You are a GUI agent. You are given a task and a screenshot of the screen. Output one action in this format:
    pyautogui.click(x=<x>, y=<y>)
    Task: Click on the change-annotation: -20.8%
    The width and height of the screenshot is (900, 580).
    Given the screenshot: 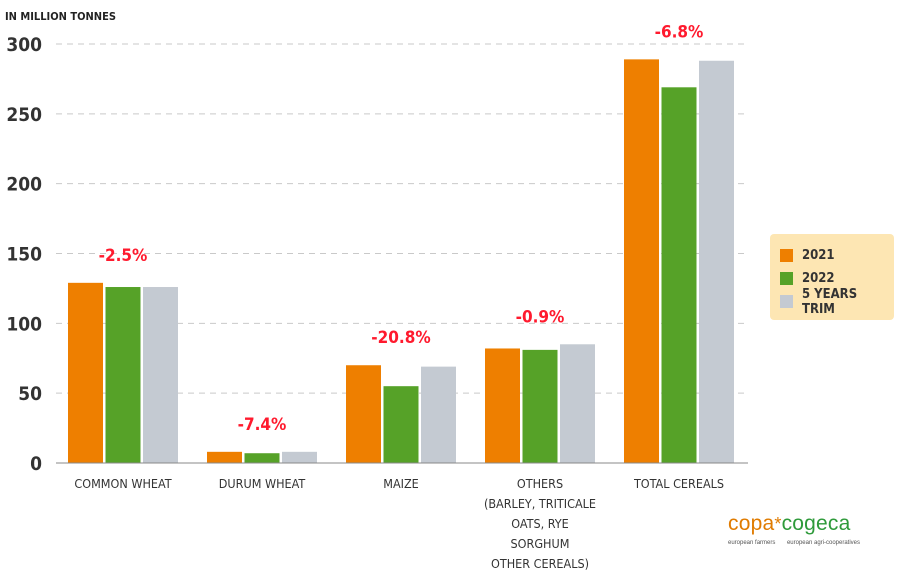 What is the action you would take?
    pyautogui.click(x=400, y=338)
    